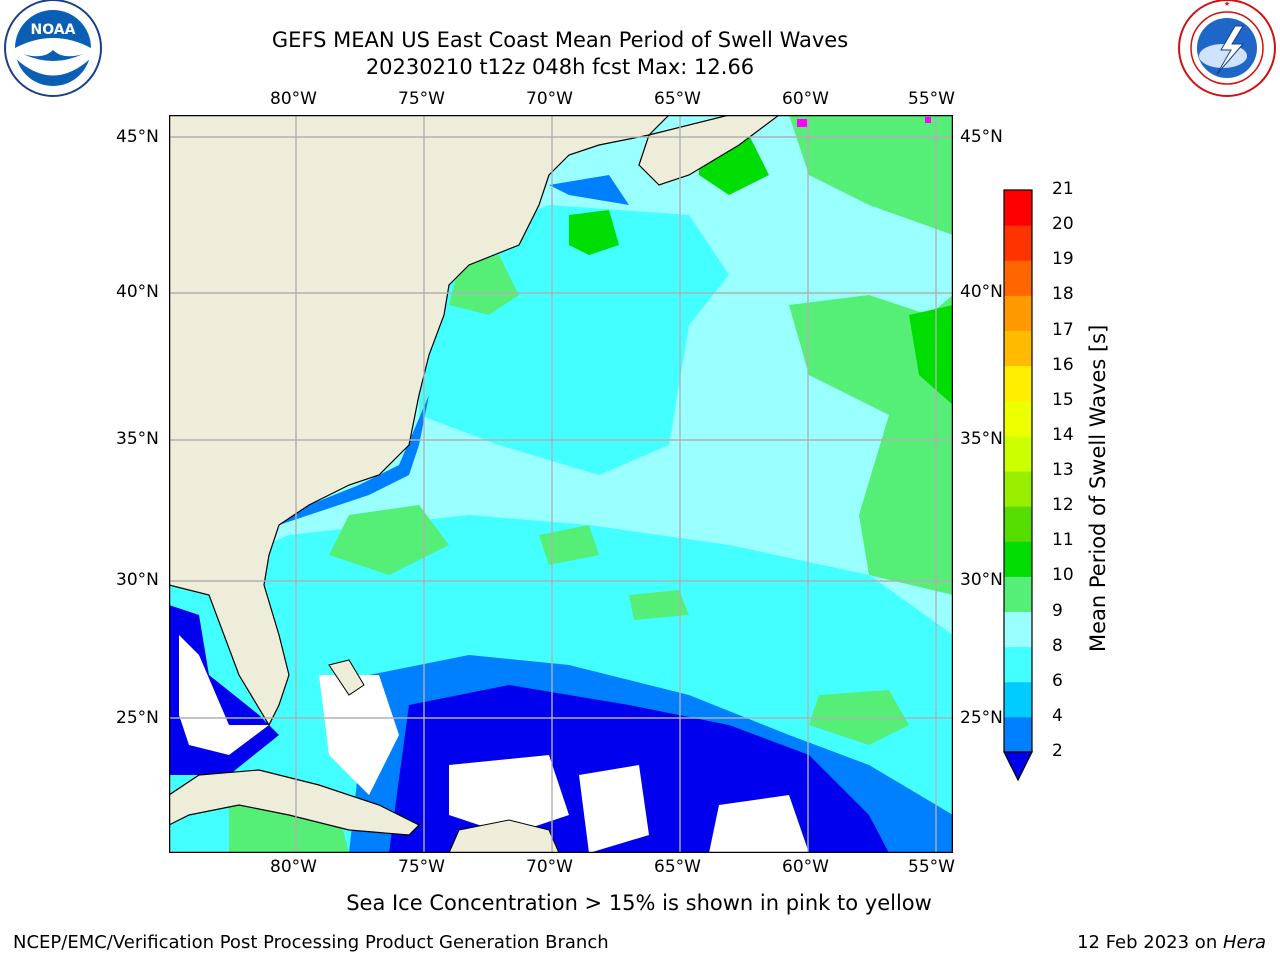  What do you see at coordinates (1057, 751) in the screenshot?
I see `colorbar-tick-label: 2` at bounding box center [1057, 751].